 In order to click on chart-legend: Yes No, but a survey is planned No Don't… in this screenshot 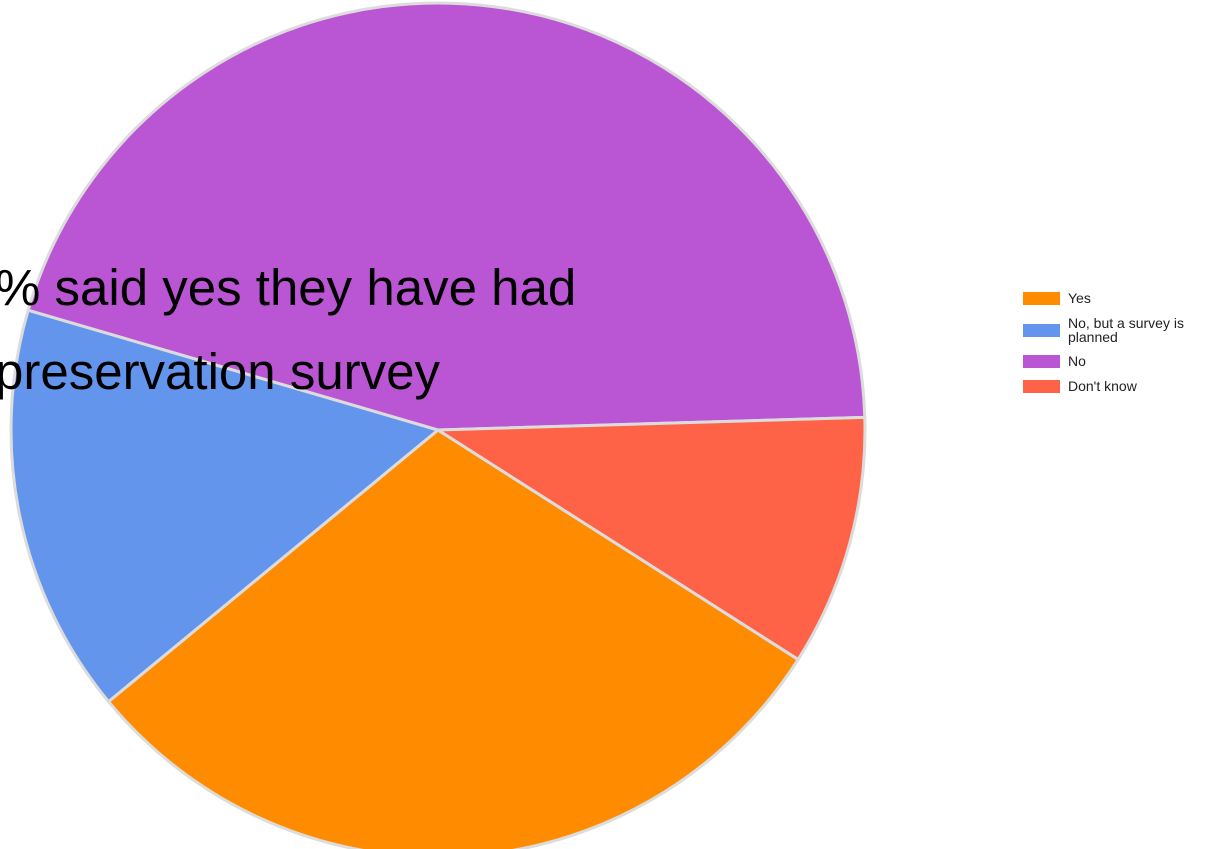, I will do `click(1120, 347)`.